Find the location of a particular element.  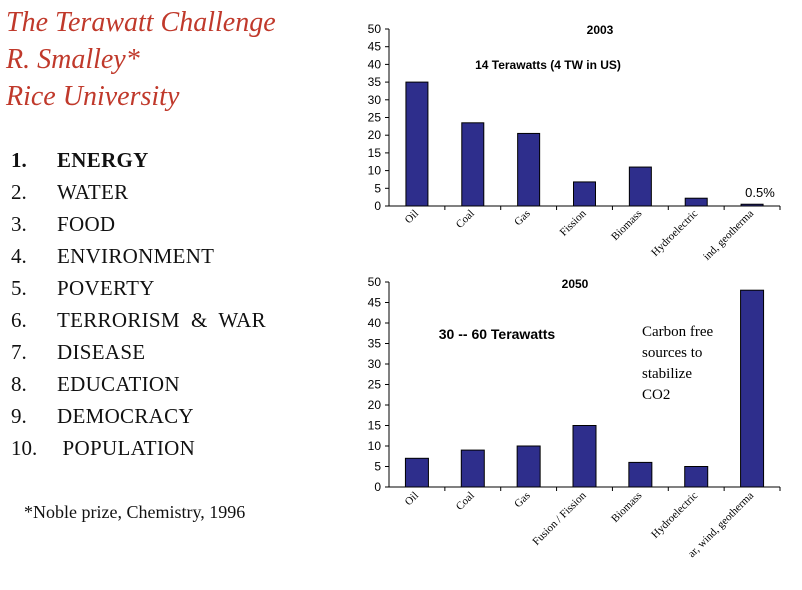

annotation-label: 0.5% is located at coordinates (760, 192).